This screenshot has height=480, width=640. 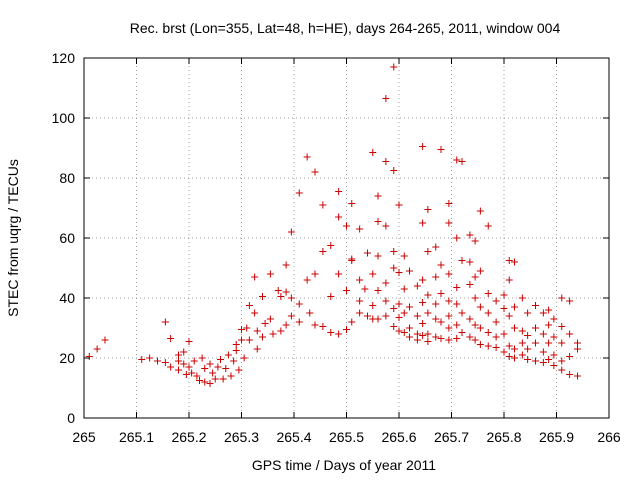 I want to click on x-tick-label: 265.6, so click(x=398, y=437).